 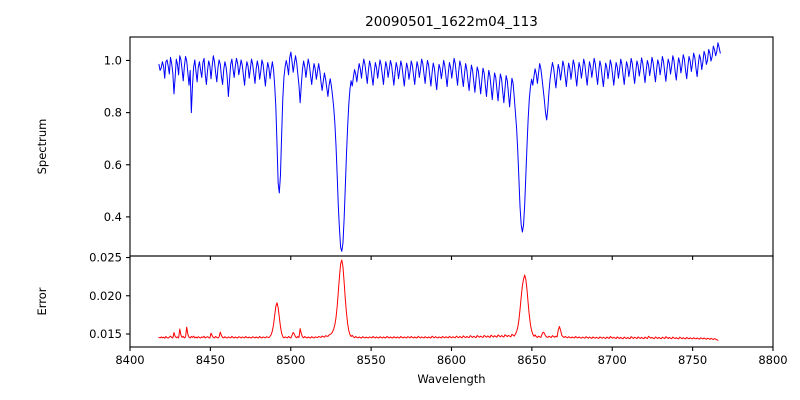 I want to click on figure-title: 20090501_1622m04_113, so click(x=451, y=22).